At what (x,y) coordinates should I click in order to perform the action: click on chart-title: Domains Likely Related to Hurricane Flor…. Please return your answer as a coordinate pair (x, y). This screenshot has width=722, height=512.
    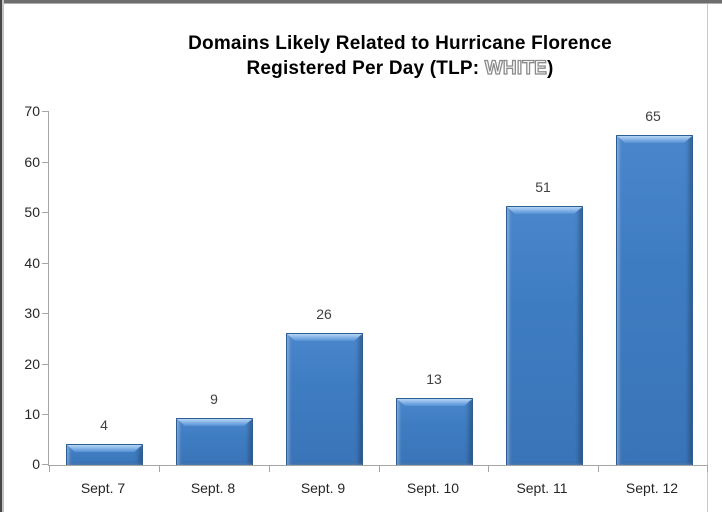
    Looking at the image, I should click on (400, 56).